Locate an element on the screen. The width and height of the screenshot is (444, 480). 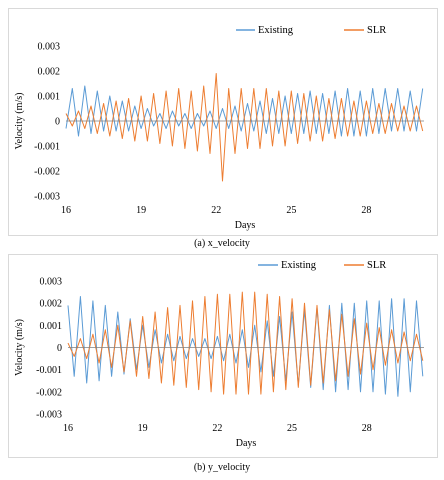
chart-caption-x-velocity: (a) x_velocity is located at coordinates (222, 243).